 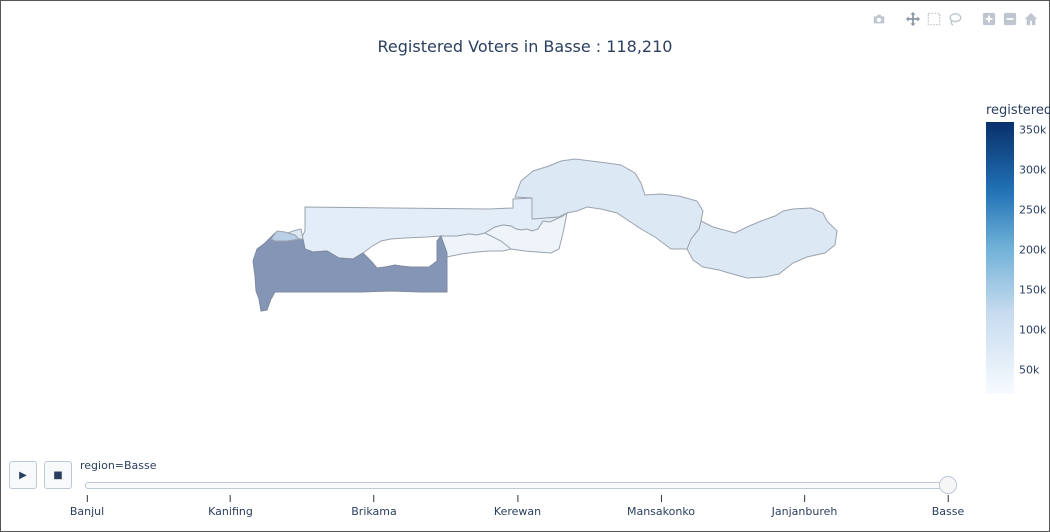 I want to click on region-banjul, so click(x=285, y=236).